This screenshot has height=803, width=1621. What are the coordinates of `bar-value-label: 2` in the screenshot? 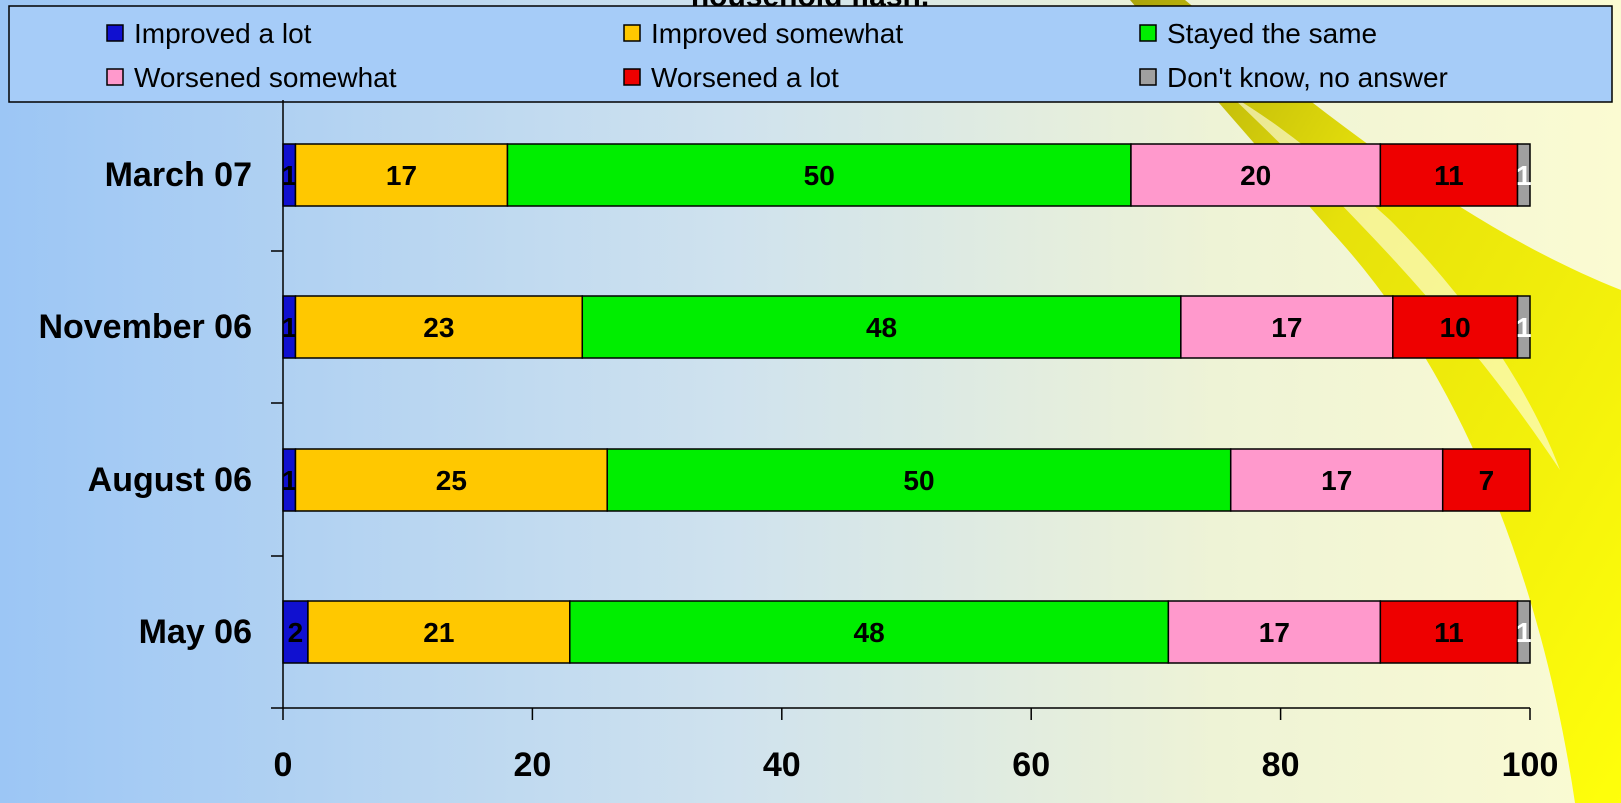 It's located at (296, 632).